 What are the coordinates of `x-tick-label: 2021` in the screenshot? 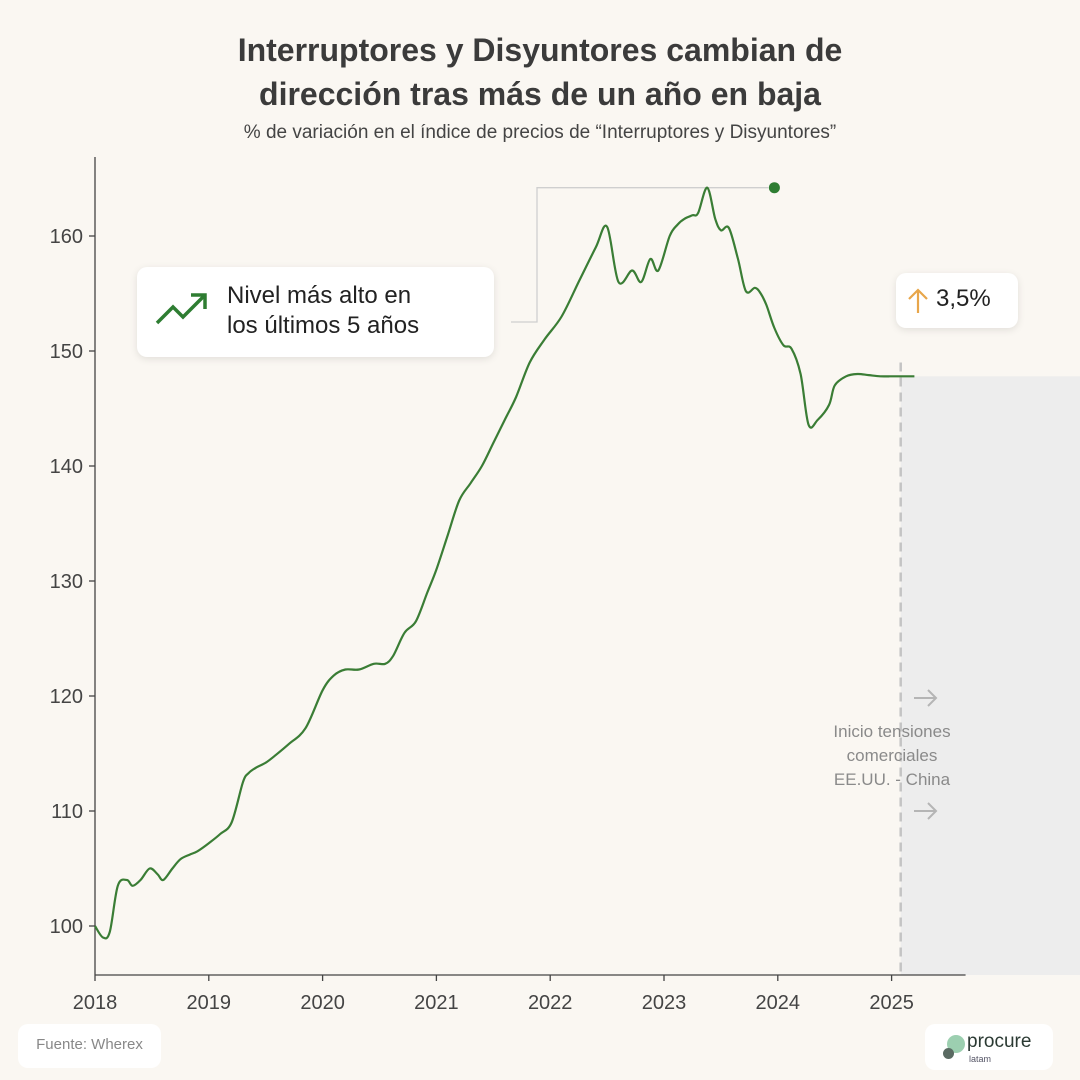 It's located at (436, 1003).